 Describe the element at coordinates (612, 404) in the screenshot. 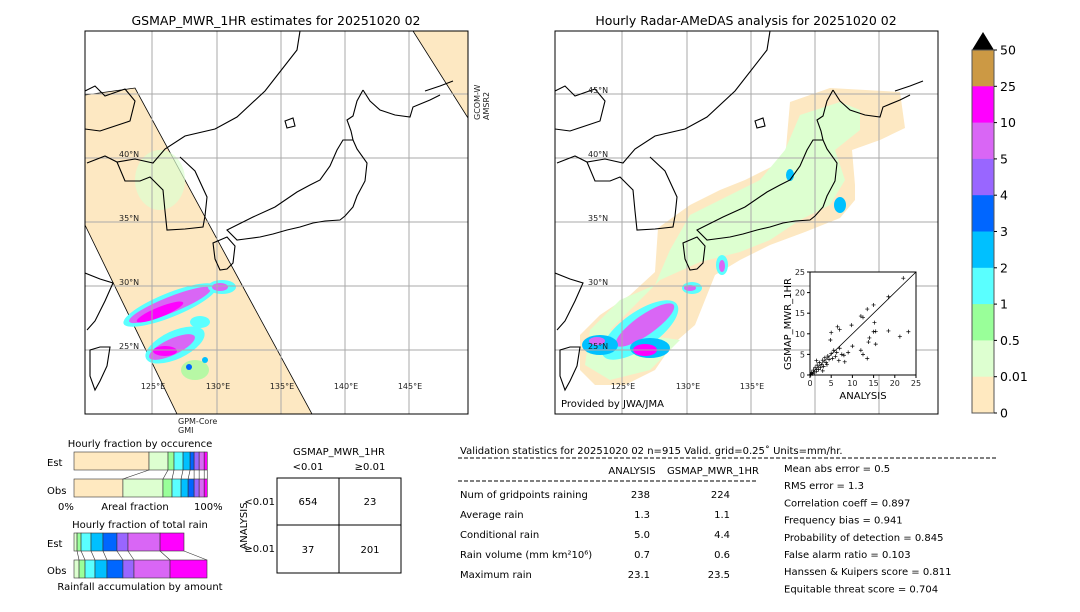

I see `data-credit: Provided by JWA/JMA` at that location.